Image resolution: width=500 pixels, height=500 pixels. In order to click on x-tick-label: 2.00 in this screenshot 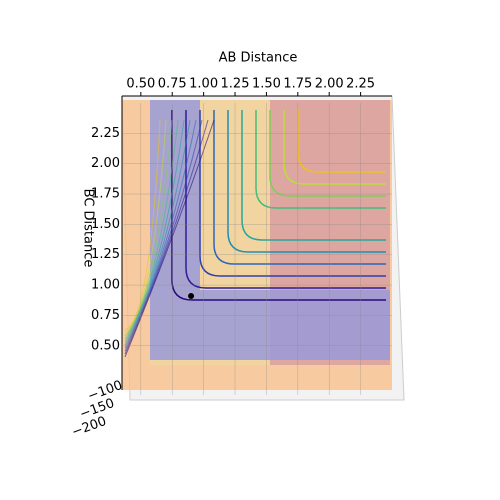, I will do `click(329, 84)`.